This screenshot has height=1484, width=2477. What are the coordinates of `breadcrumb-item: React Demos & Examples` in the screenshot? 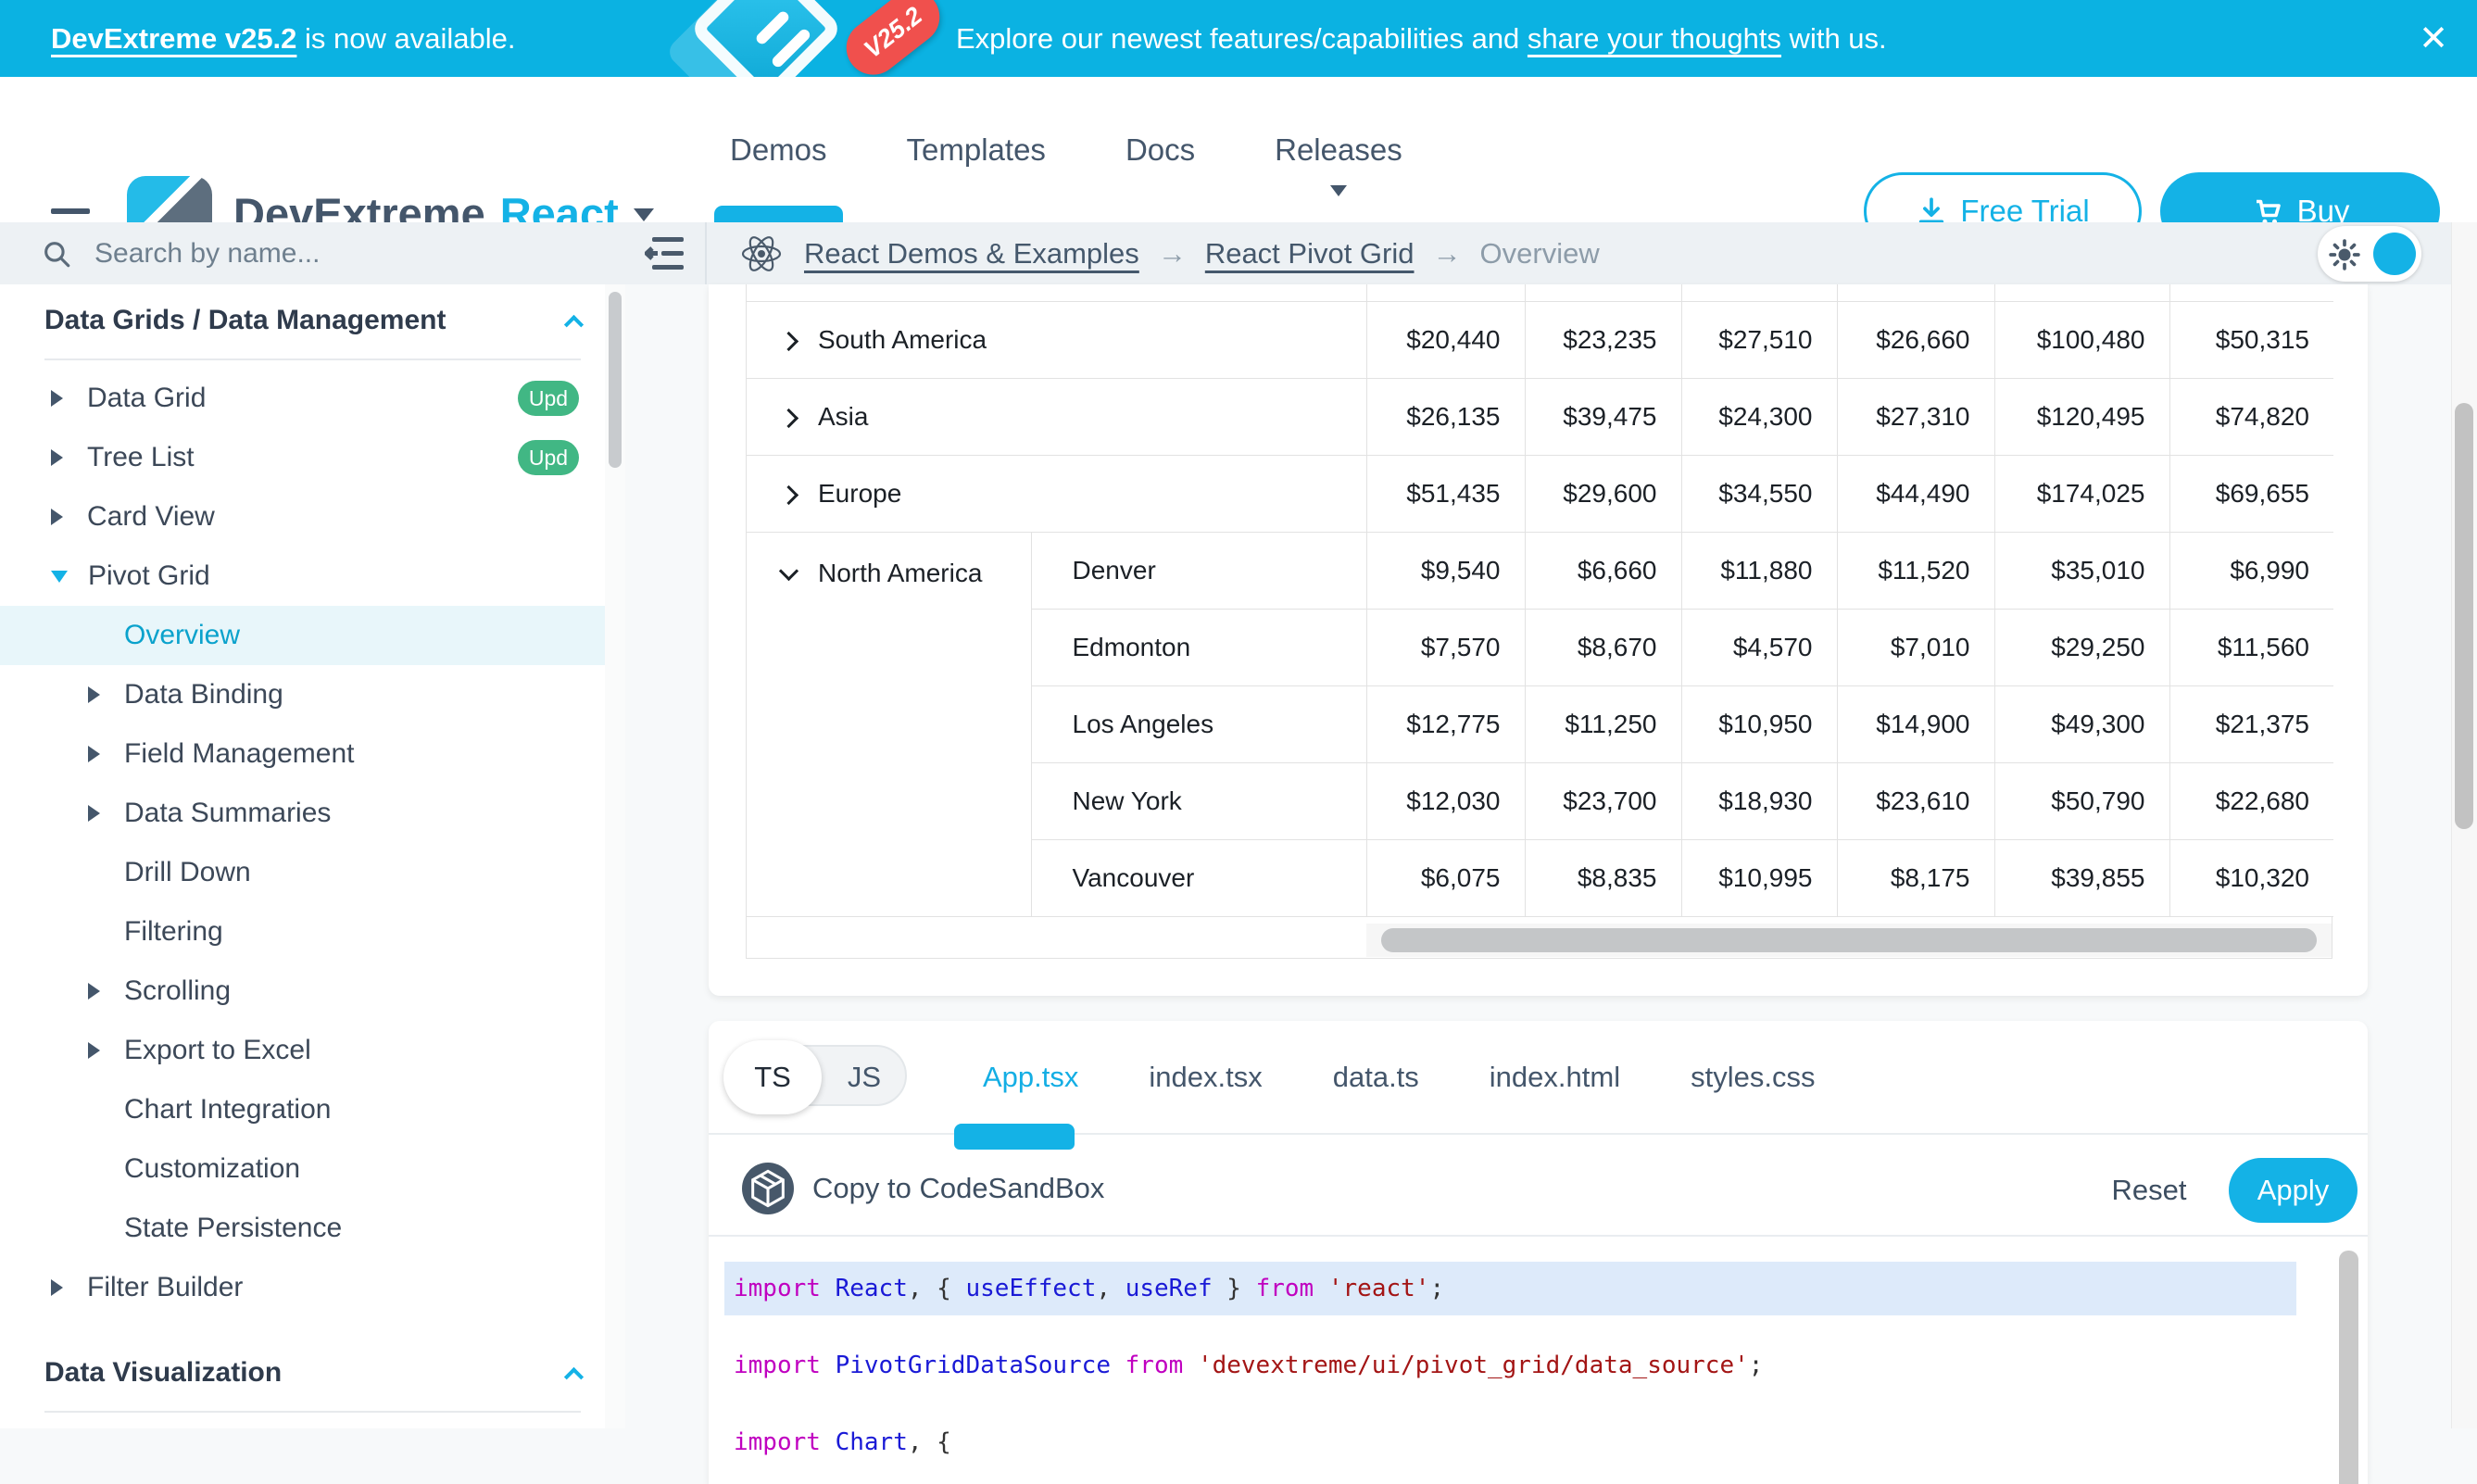 It's located at (971, 253).